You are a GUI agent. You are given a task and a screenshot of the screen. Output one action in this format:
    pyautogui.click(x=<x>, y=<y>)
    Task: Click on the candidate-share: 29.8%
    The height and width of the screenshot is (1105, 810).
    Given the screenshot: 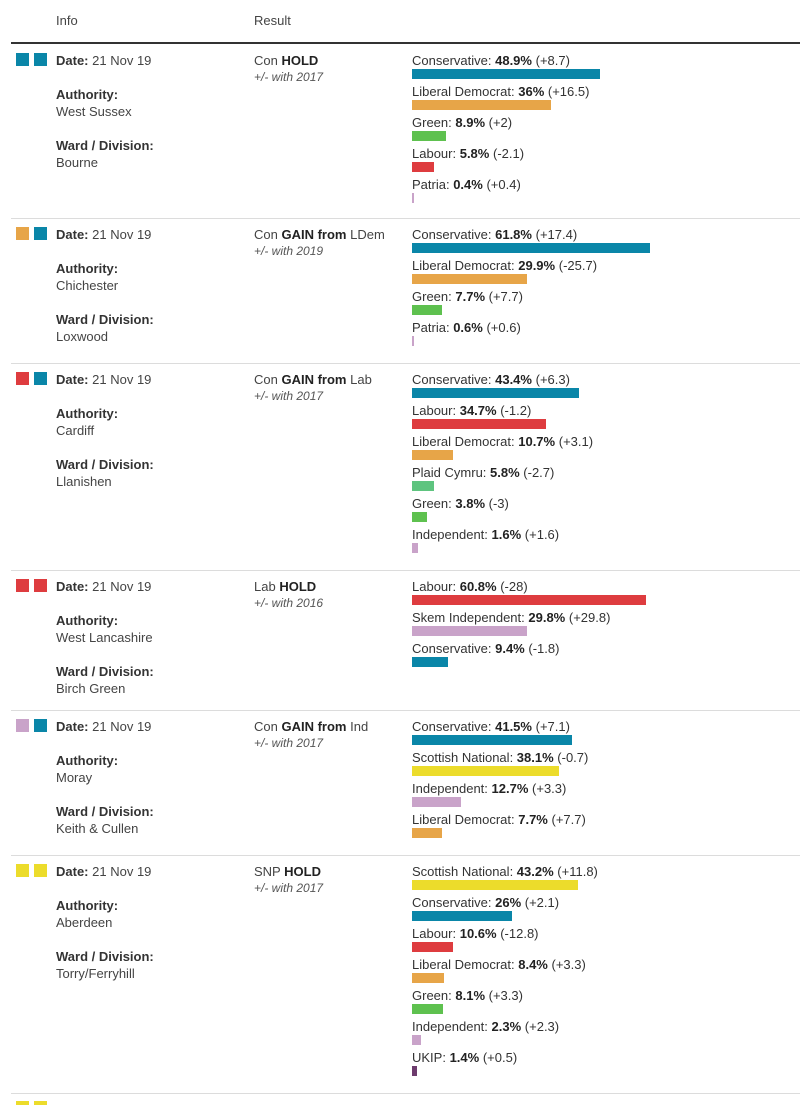 What is the action you would take?
    pyautogui.click(x=547, y=617)
    